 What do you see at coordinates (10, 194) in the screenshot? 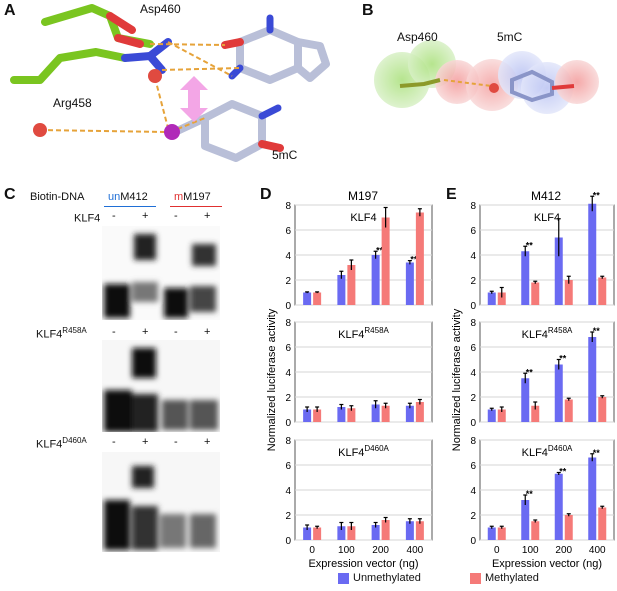
I see `panel-letter-c: C` at bounding box center [10, 194].